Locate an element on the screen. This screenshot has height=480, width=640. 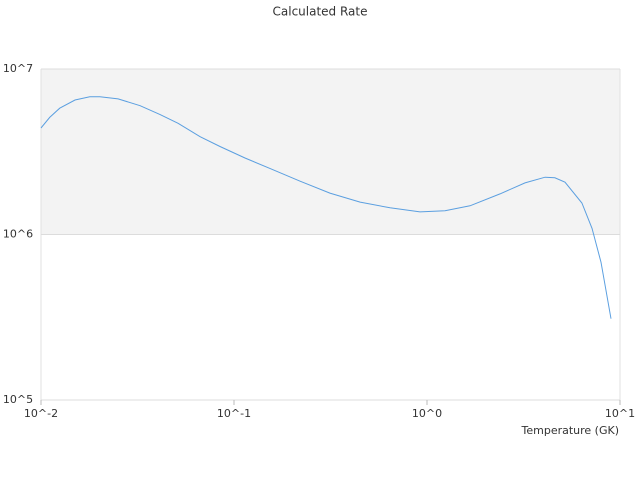
x-tick-label: 10^-1 is located at coordinates (234, 413).